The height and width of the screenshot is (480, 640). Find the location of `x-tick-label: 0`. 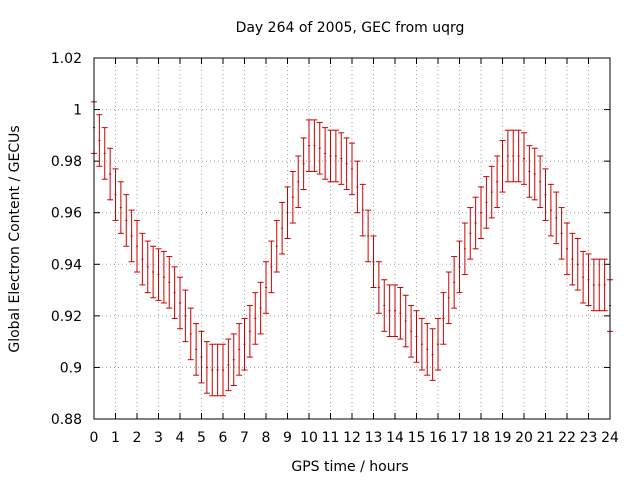

x-tick-label: 0 is located at coordinates (94, 438).